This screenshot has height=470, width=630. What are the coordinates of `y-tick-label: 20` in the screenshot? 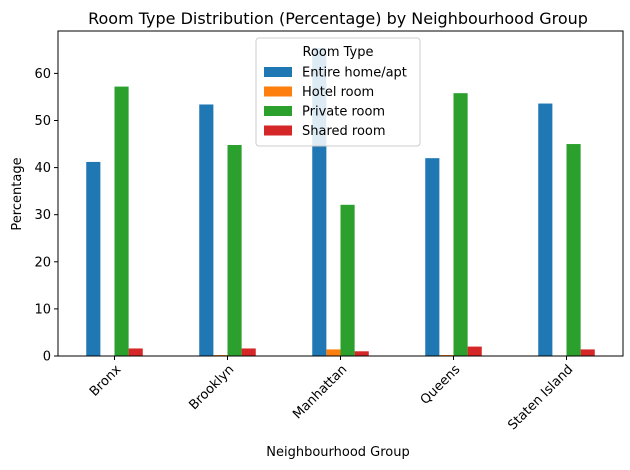 It's located at (42, 262).